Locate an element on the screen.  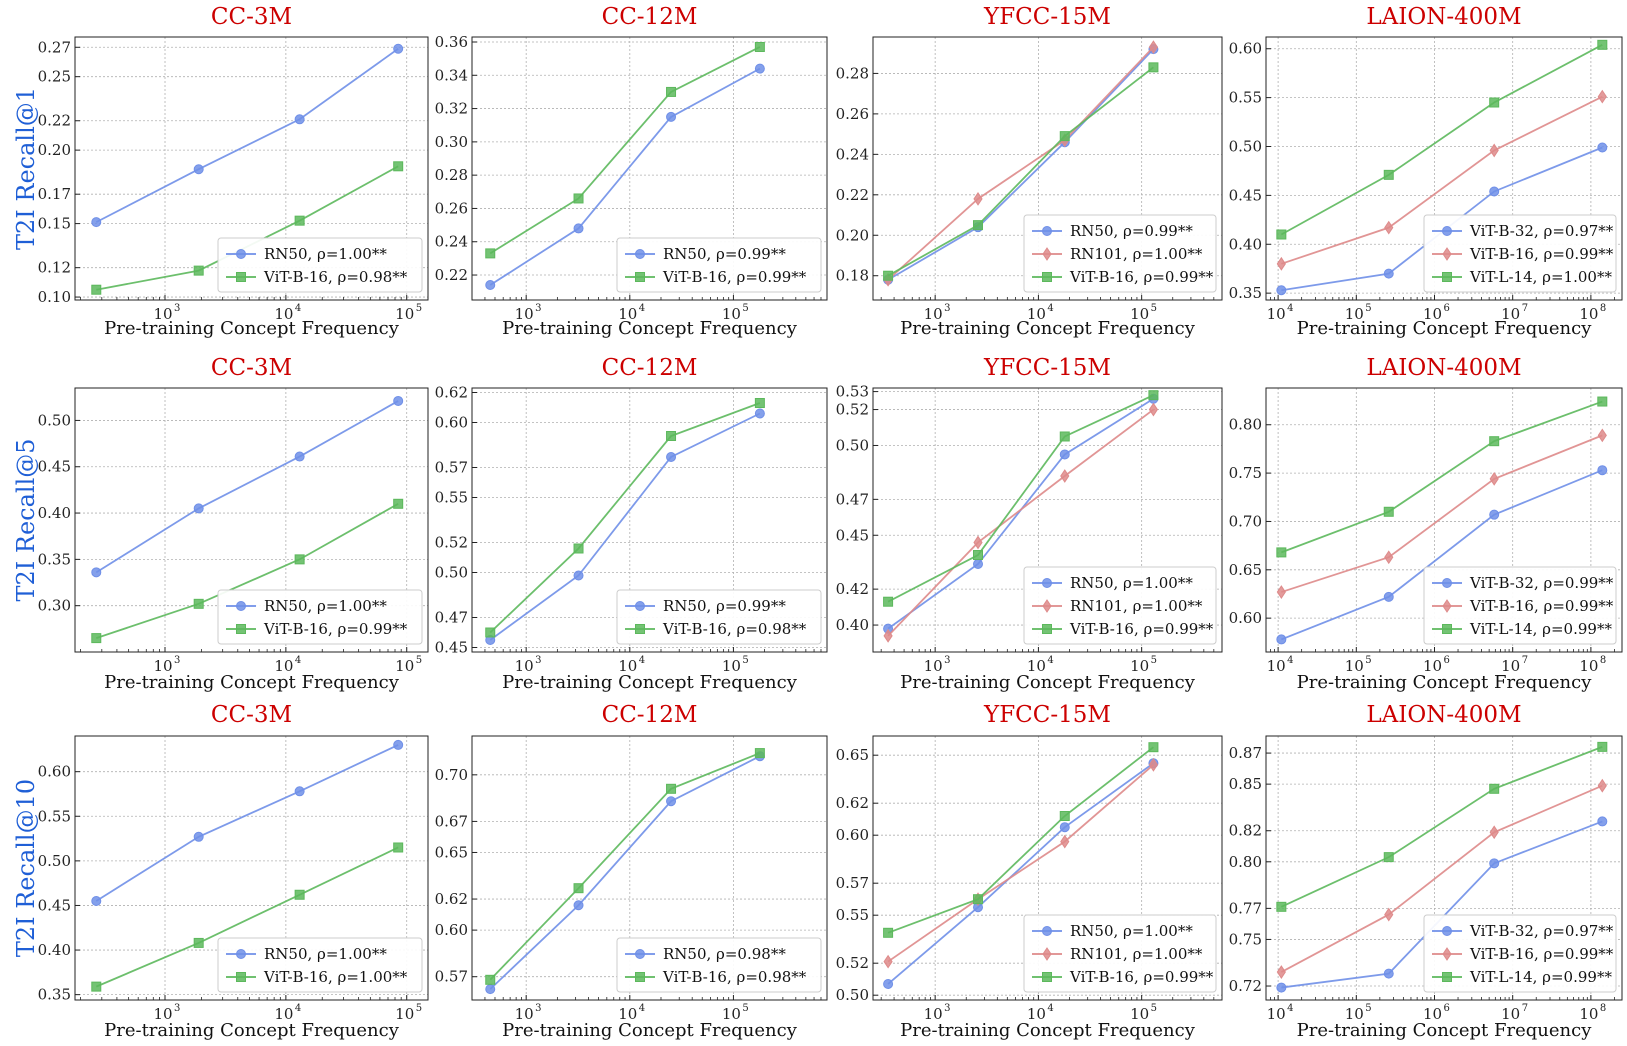
row-label: T2I Recall@5 is located at coordinates (26, 519).